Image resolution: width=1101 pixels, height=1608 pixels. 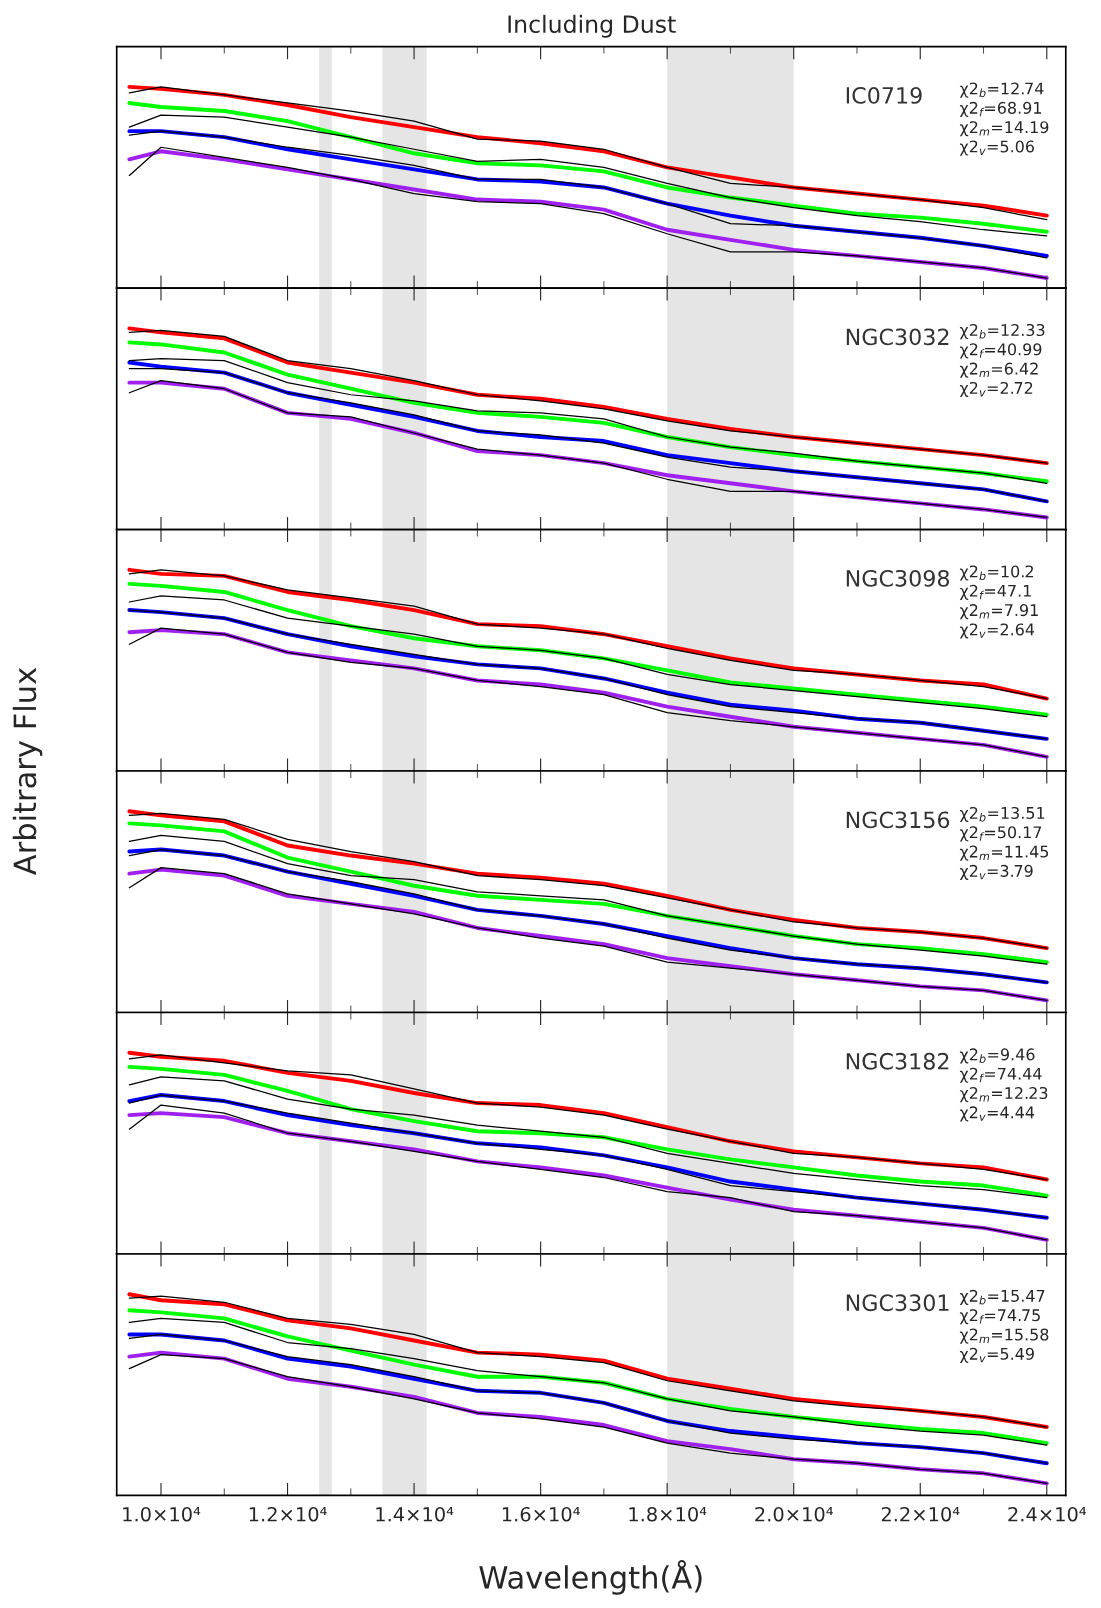 I want to click on annotation: χ2$_{m}$=11.45, so click(x=1004, y=853).